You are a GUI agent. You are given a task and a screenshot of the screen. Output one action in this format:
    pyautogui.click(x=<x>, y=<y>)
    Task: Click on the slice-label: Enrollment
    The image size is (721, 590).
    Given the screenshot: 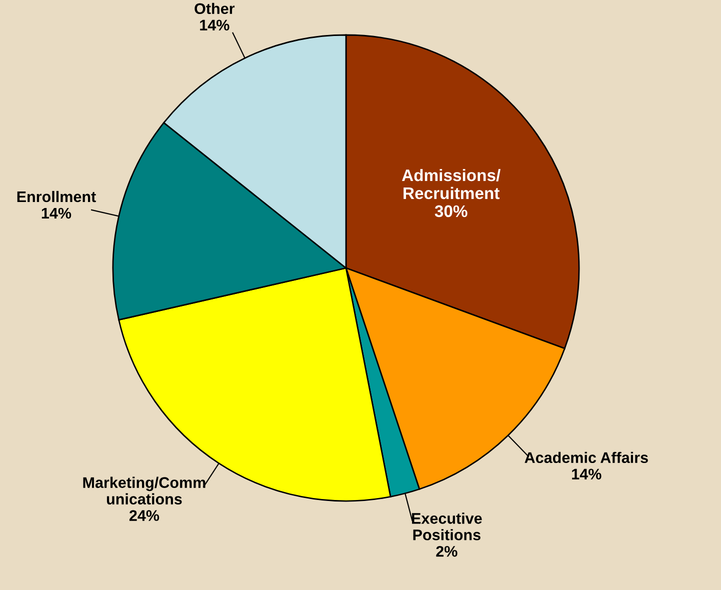 What is the action you would take?
    pyautogui.click(x=56, y=196)
    